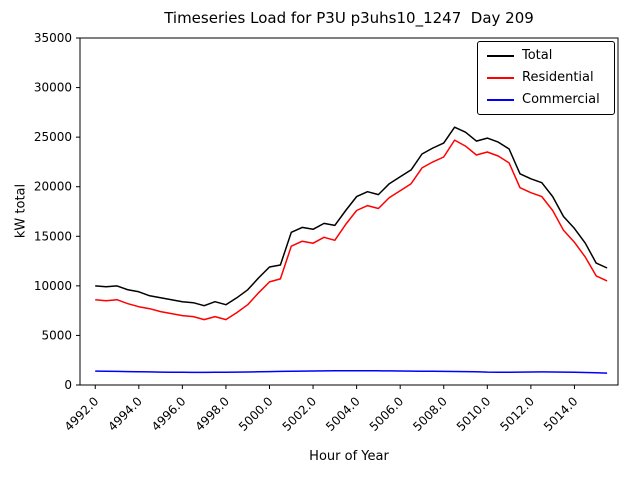 The image size is (640, 480). I want to click on svg-text: 25000, so click(53, 137).